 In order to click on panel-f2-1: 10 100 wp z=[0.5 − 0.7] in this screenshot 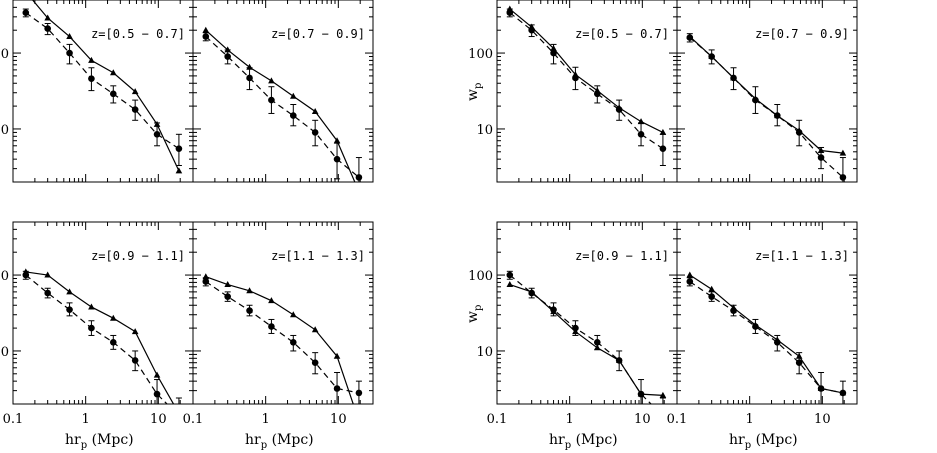, I will do `click(571, 91)`.